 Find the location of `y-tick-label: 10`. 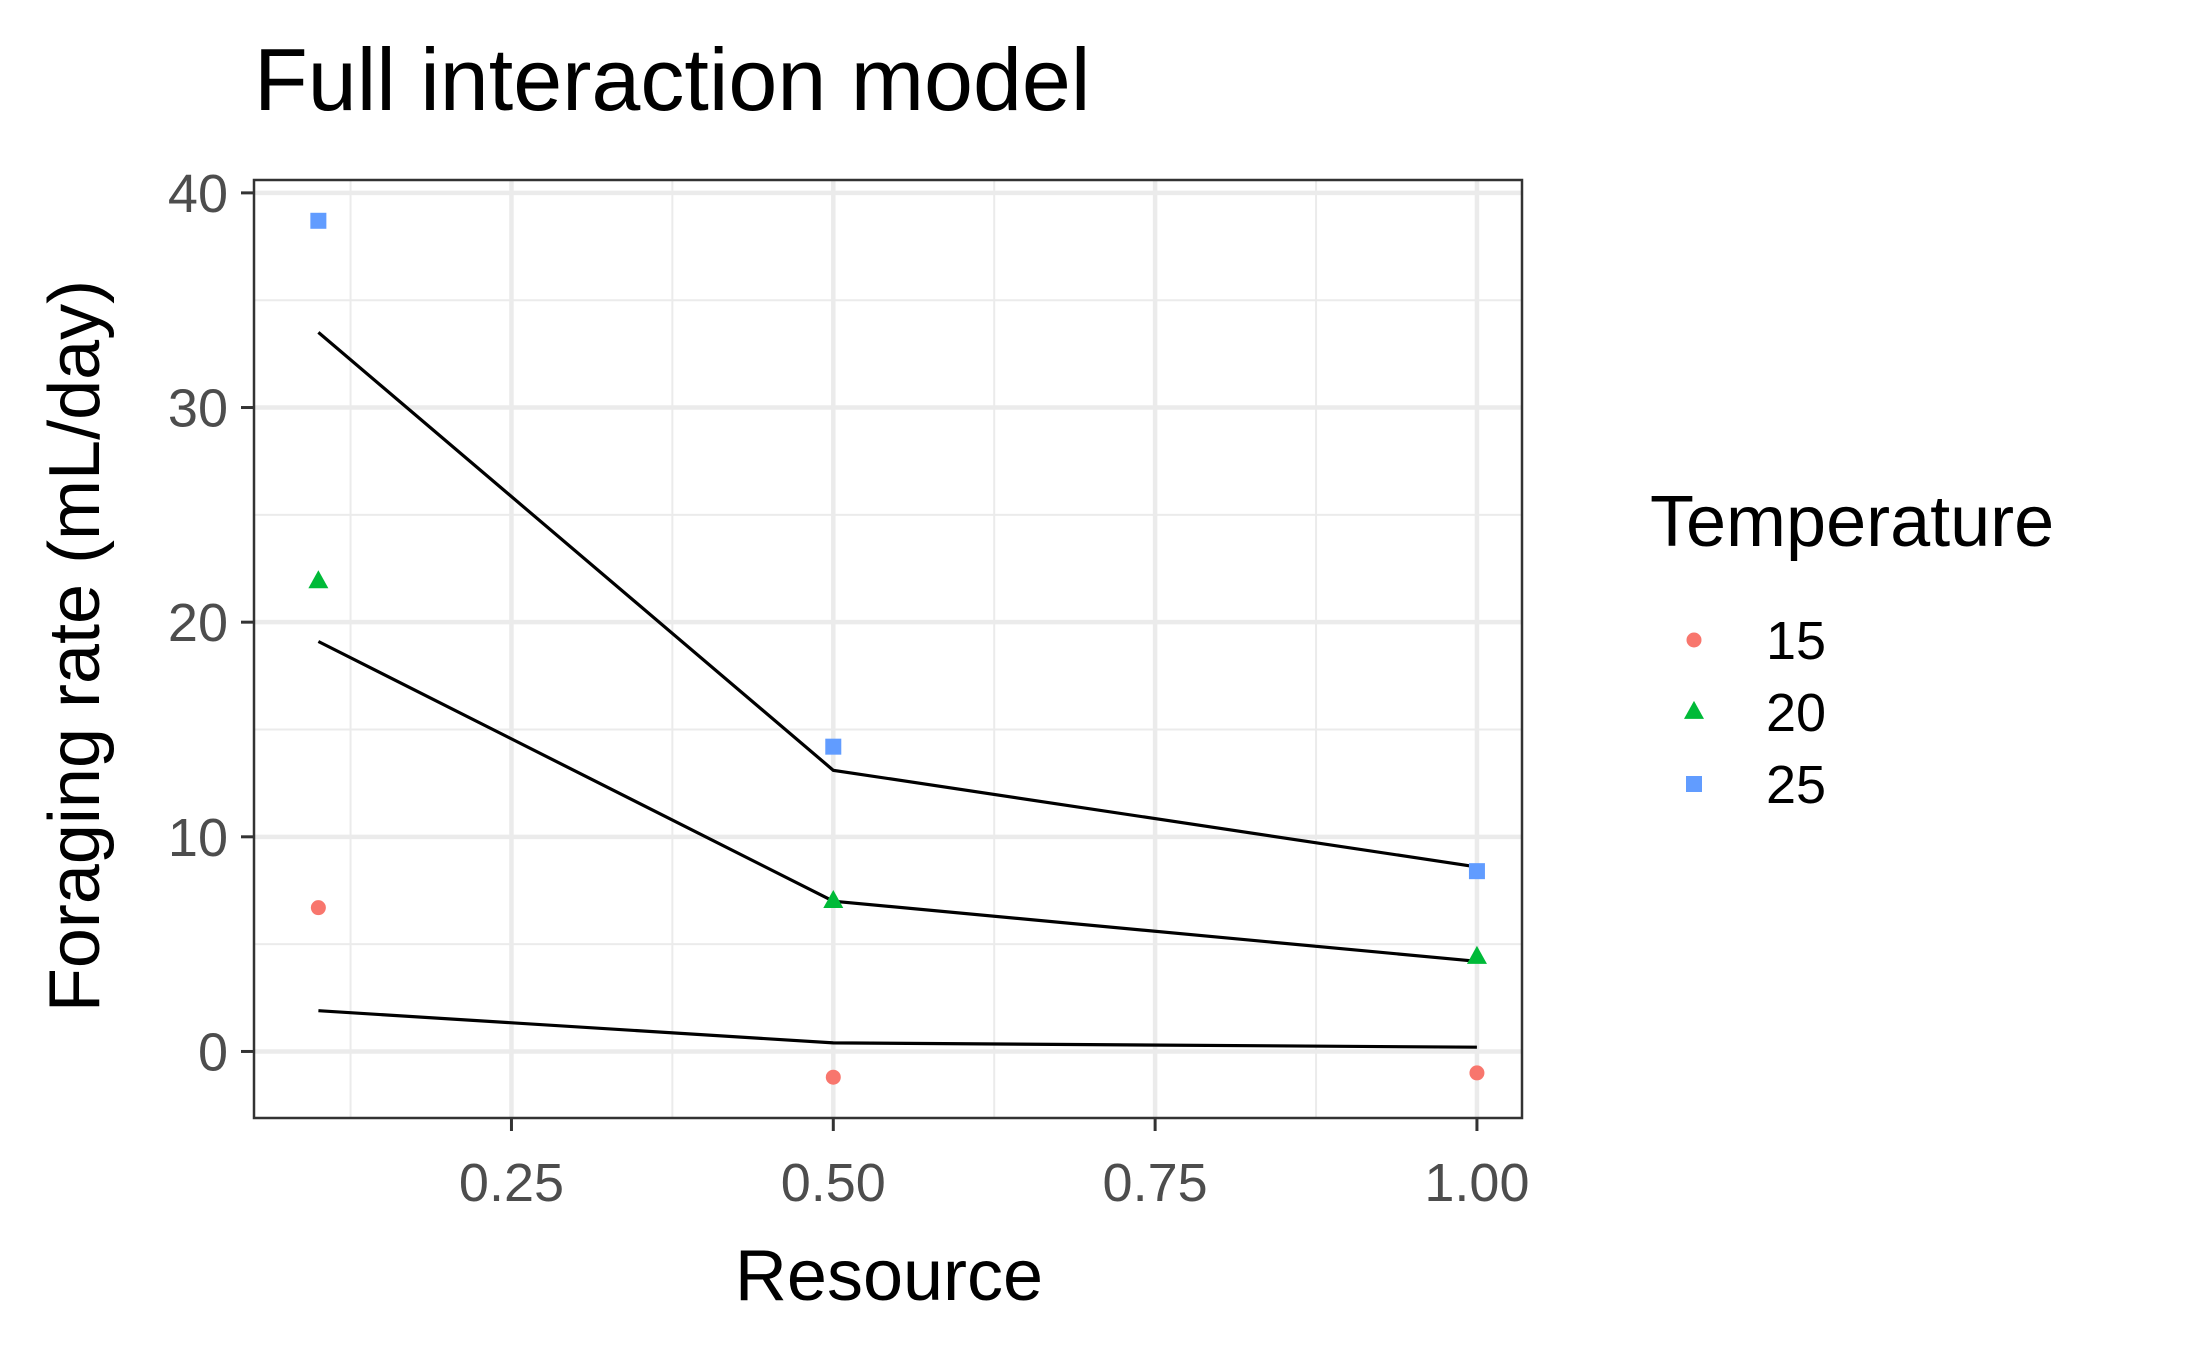

y-tick-label: 10 is located at coordinates (198, 838).